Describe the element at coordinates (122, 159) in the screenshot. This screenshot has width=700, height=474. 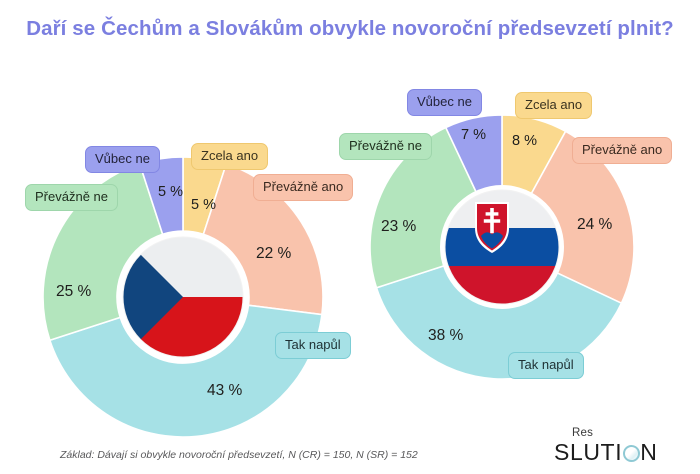
I see `callout-cz-vubec-ne: Vůbec ne` at that location.